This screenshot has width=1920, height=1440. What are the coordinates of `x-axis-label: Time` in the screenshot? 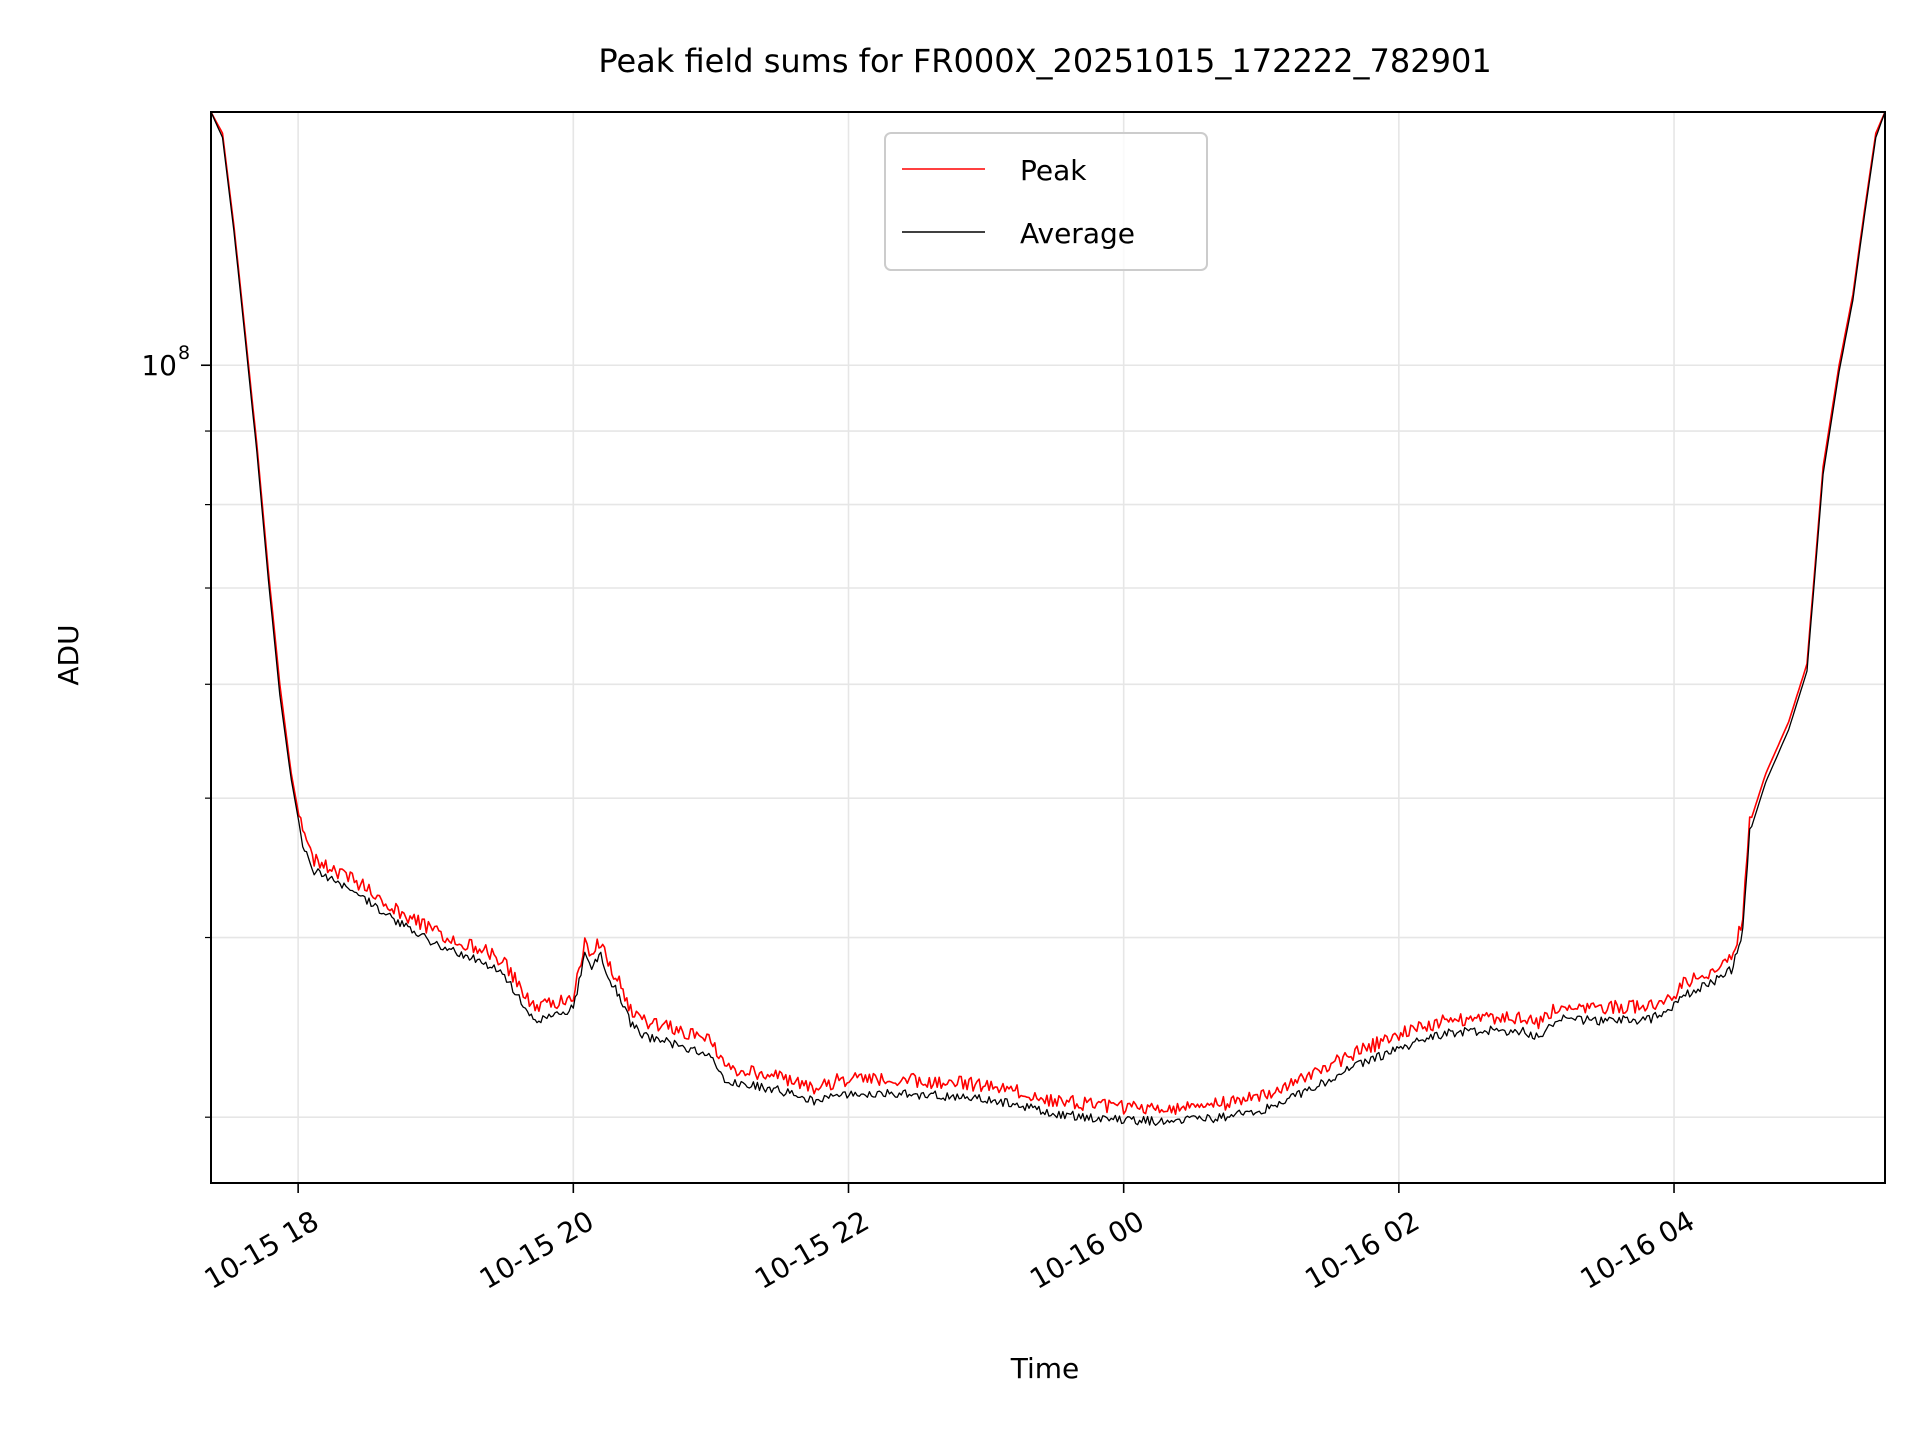 It's located at (1045, 1368).